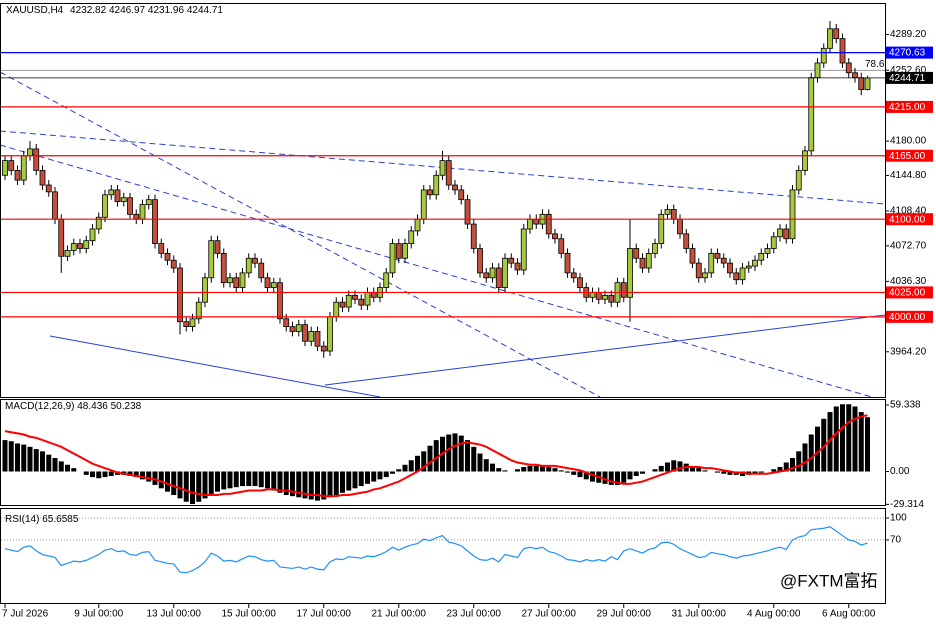 Image resolution: width=936 pixels, height=624 pixels. What do you see at coordinates (908, 34) in the screenshot?
I see `y-tick-label: 4289.20` at bounding box center [908, 34].